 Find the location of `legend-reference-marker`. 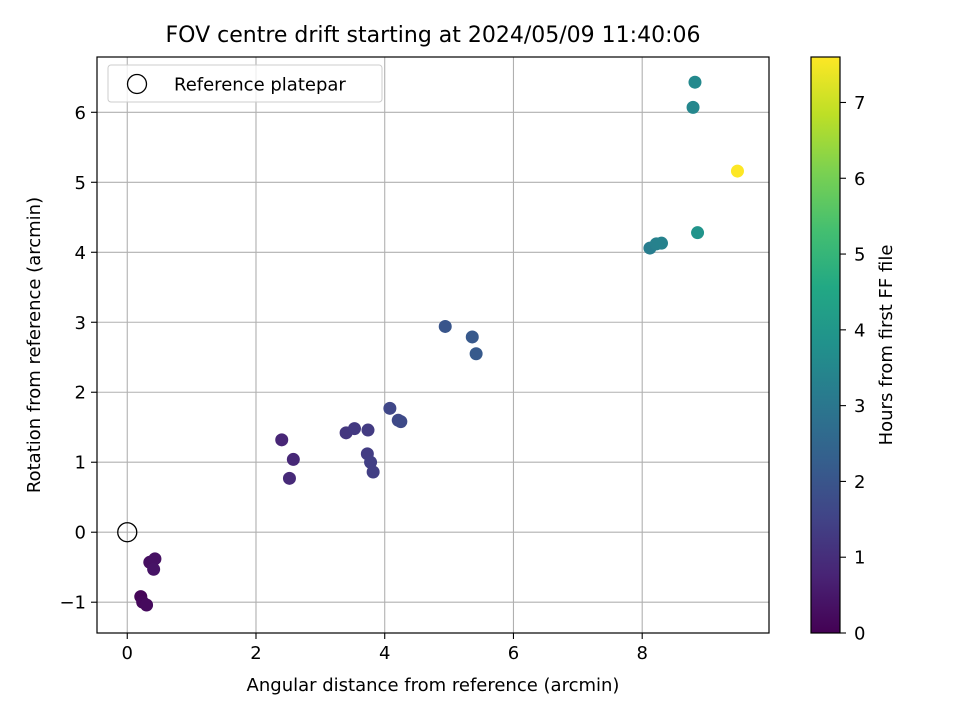

legend-reference-marker is located at coordinates (137, 84).